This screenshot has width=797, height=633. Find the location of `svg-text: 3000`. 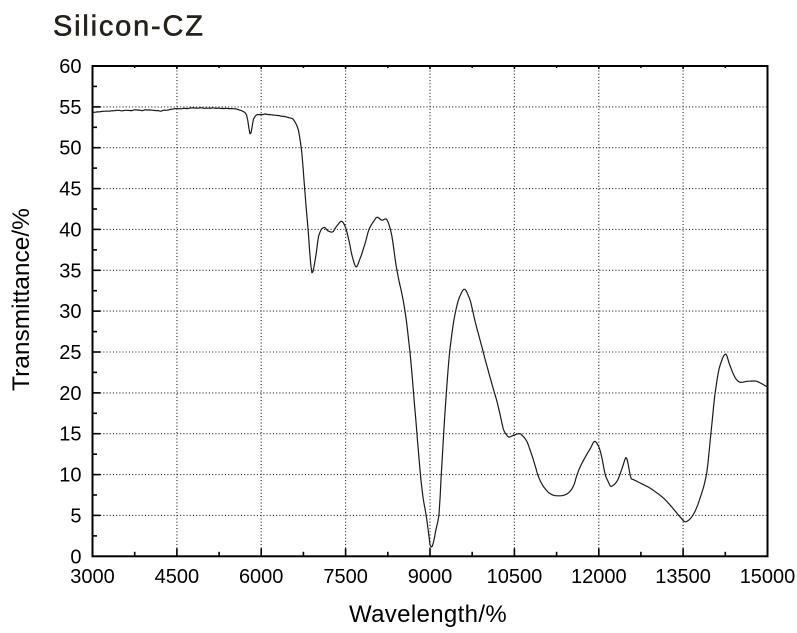

svg-text: 3000 is located at coordinates (92, 577).